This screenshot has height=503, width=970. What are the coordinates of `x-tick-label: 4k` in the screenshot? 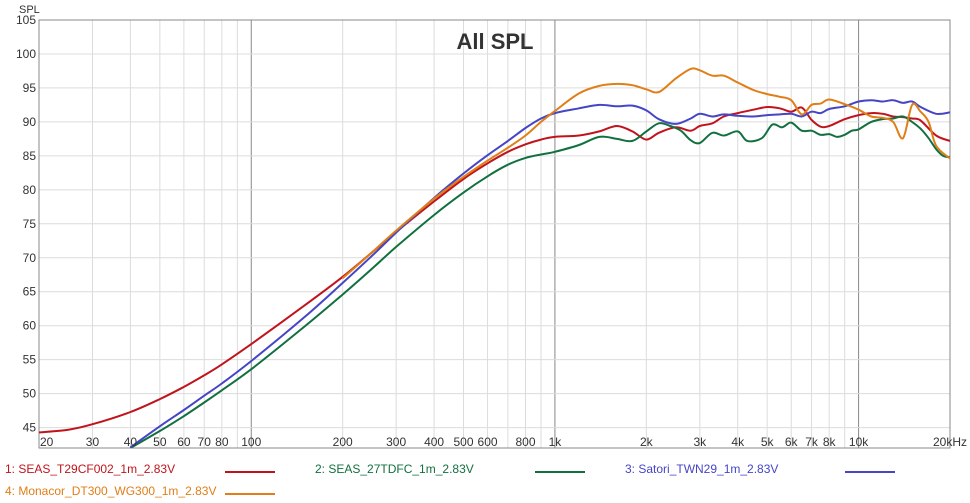 It's located at (738, 442).